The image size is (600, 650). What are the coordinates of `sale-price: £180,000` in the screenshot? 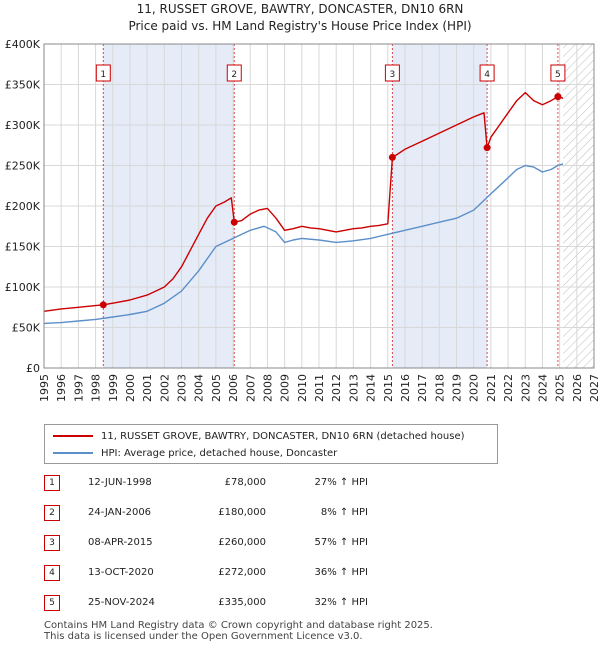 It's located at (242, 512).